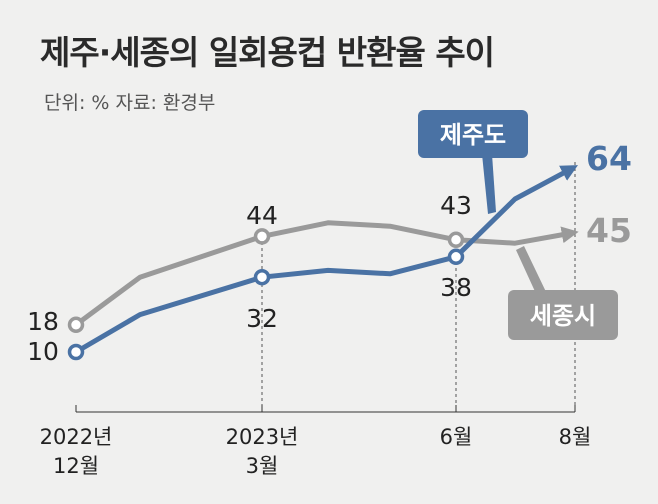 The image size is (658, 504). I want to click on value-label: 32, so click(262, 318).